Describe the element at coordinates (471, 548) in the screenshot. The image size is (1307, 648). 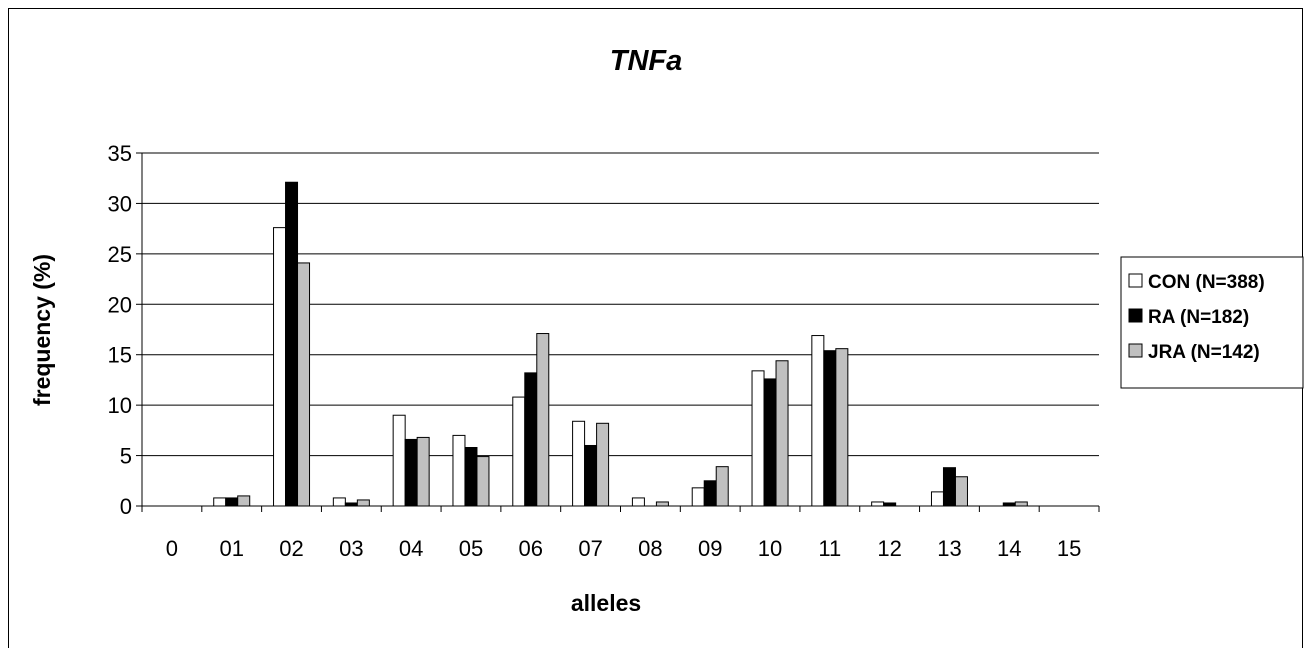
I see `x-tick-label: 05` at that location.